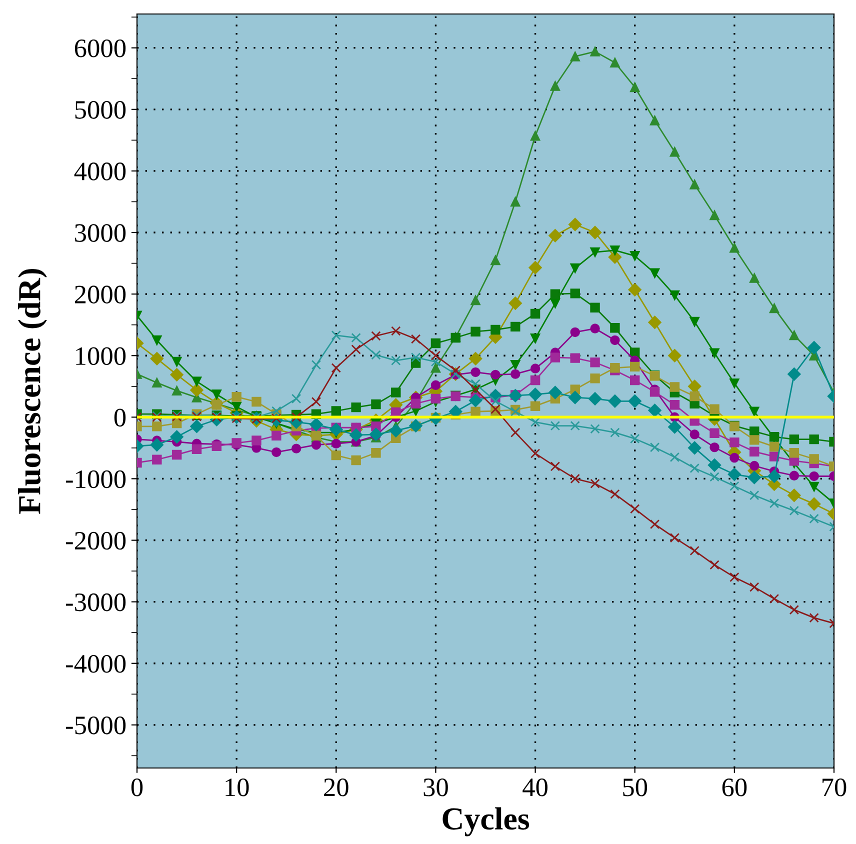  Describe the element at coordinates (32, 391) in the screenshot. I see `y-axis-title: Fluorescence (dR)` at that location.